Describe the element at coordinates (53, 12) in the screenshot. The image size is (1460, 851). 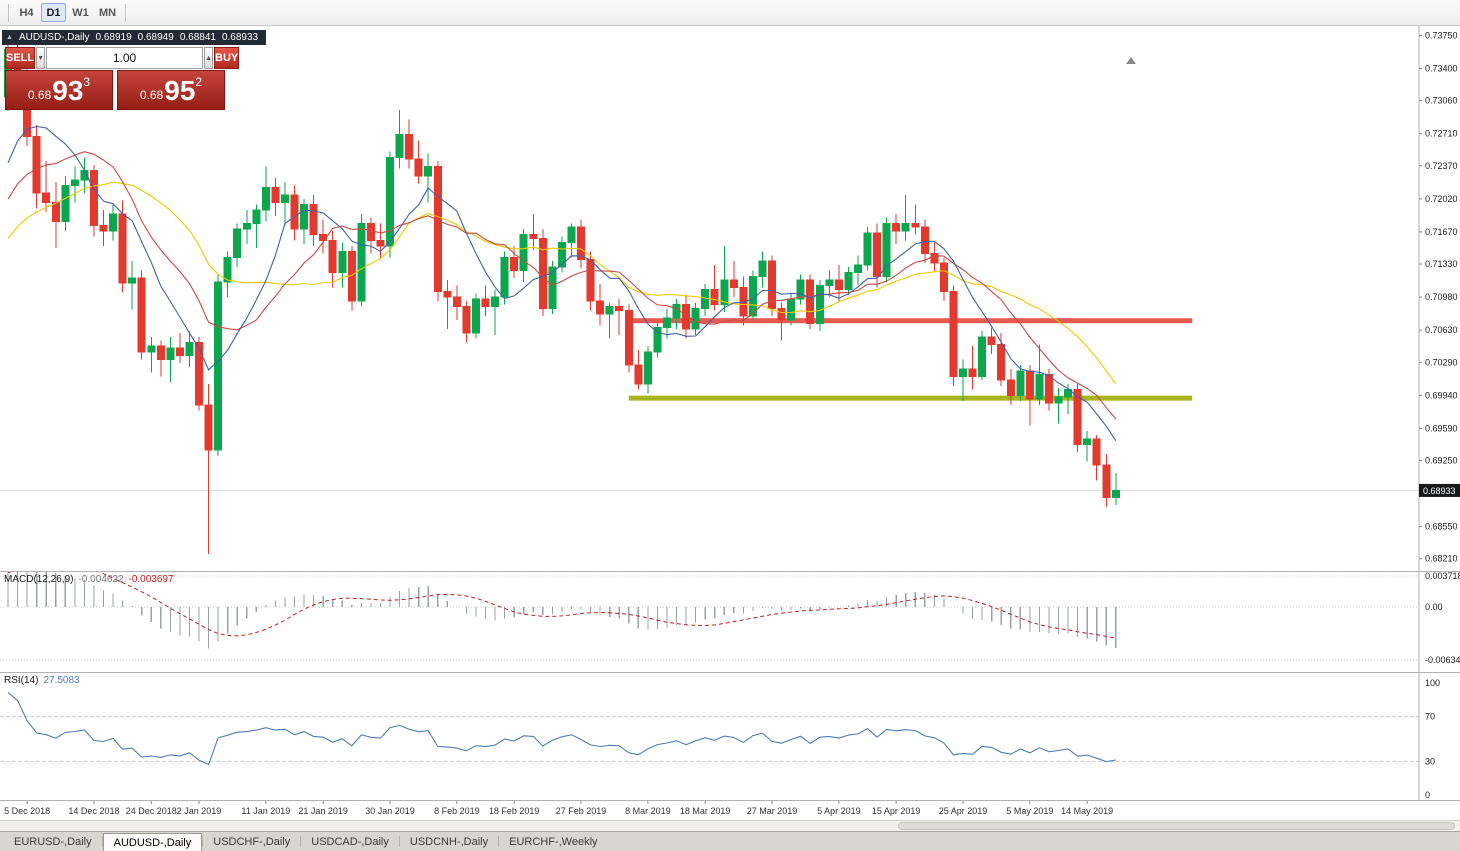
I see `timeframe-button-d1: D1` at that location.